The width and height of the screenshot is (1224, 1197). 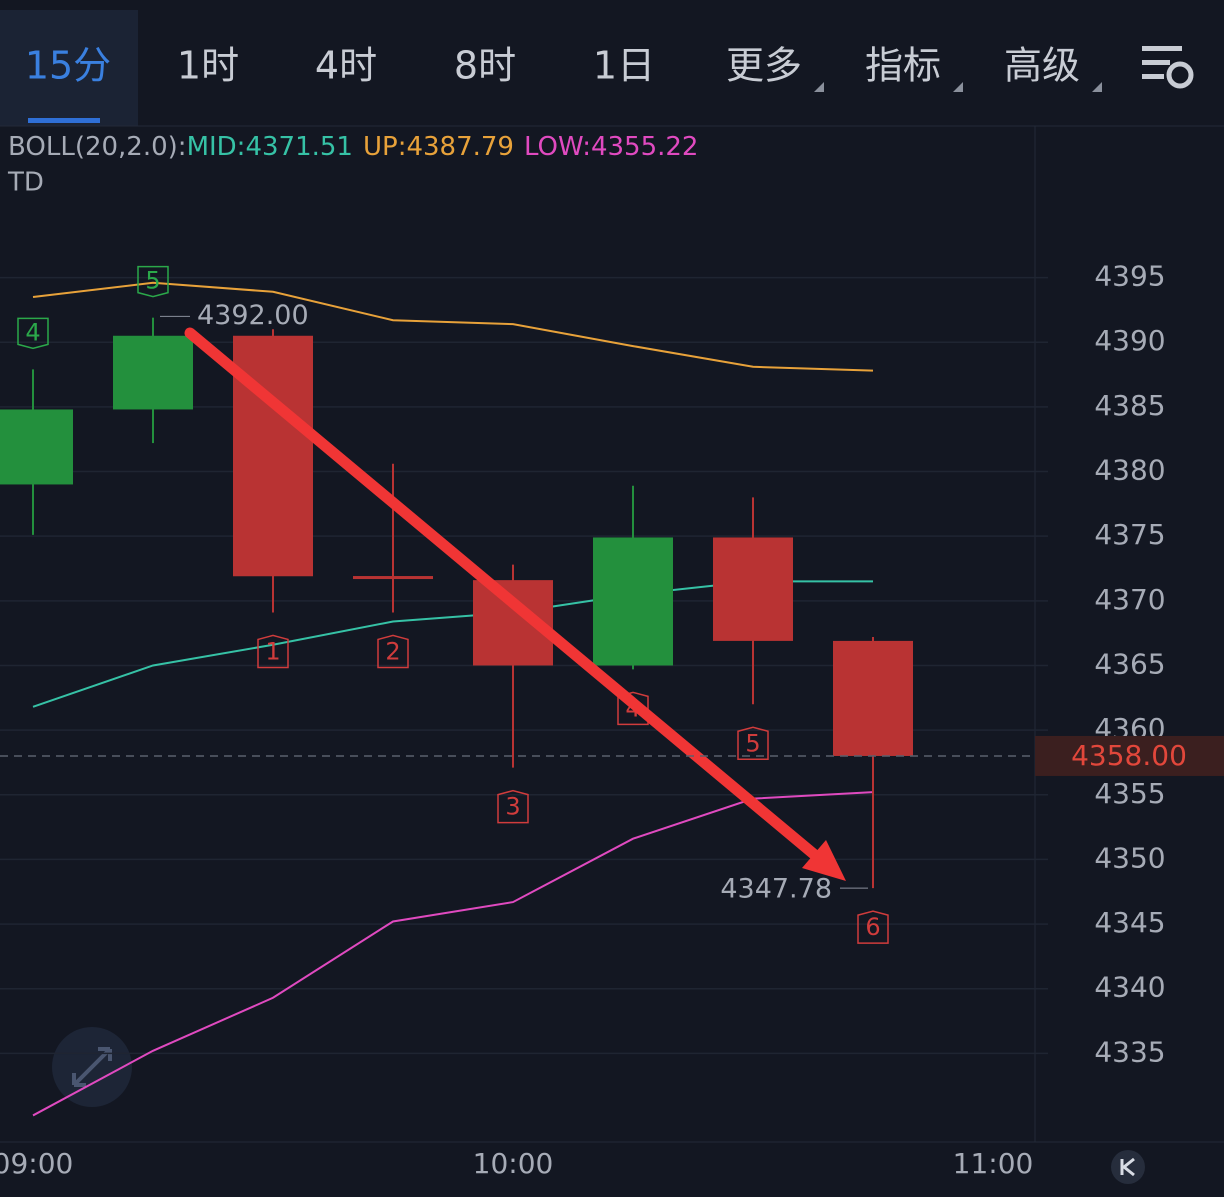 What do you see at coordinates (208, 66) in the screenshot?
I see `tab: 1时` at bounding box center [208, 66].